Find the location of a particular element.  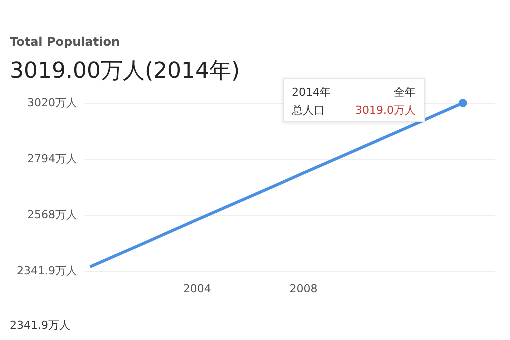

y-tick-label: 2568万人 is located at coordinates (53, 215).